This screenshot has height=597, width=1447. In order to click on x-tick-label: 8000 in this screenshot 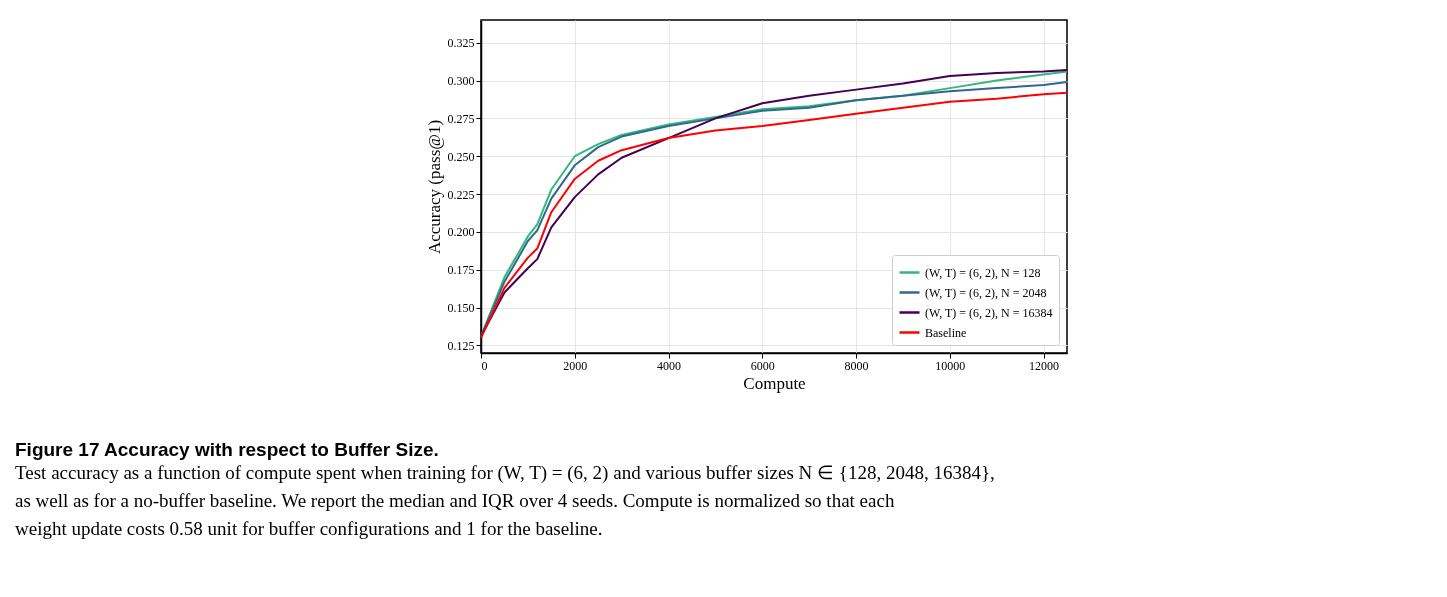, I will do `click(856, 365)`.